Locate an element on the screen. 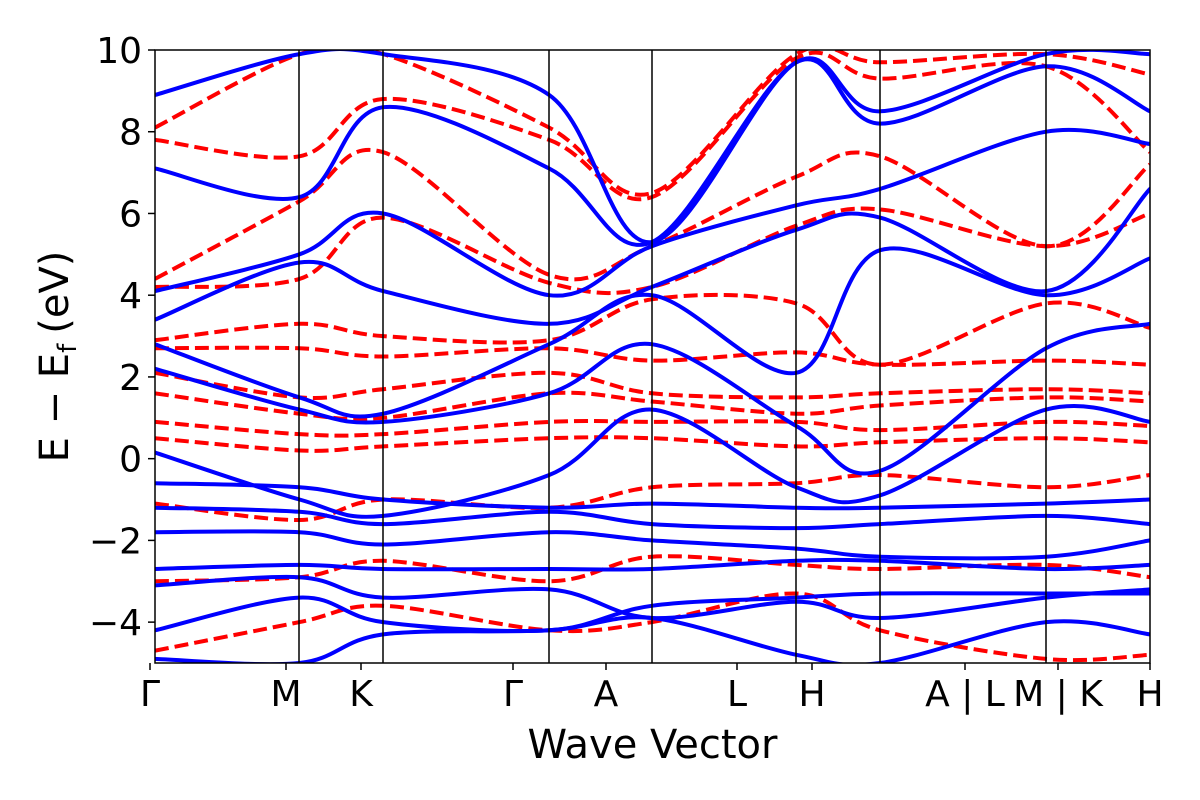 Image resolution: width=1200 pixels, height=800 pixels. y-axis-title-unit: (eV) is located at coordinates (55, 292).